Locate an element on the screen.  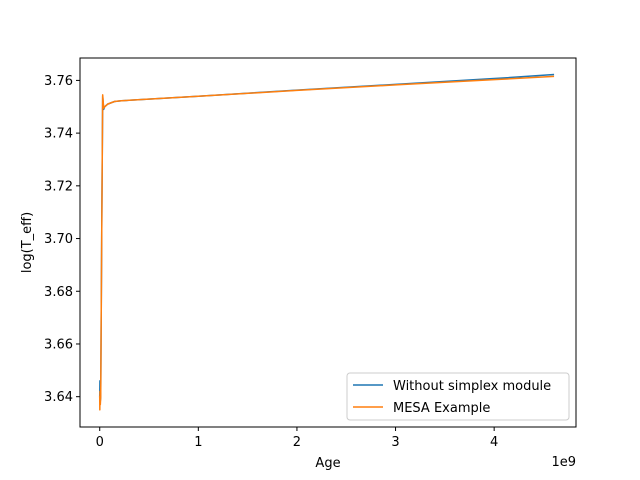
y-tick-label: 3.68 is located at coordinates (58, 292).